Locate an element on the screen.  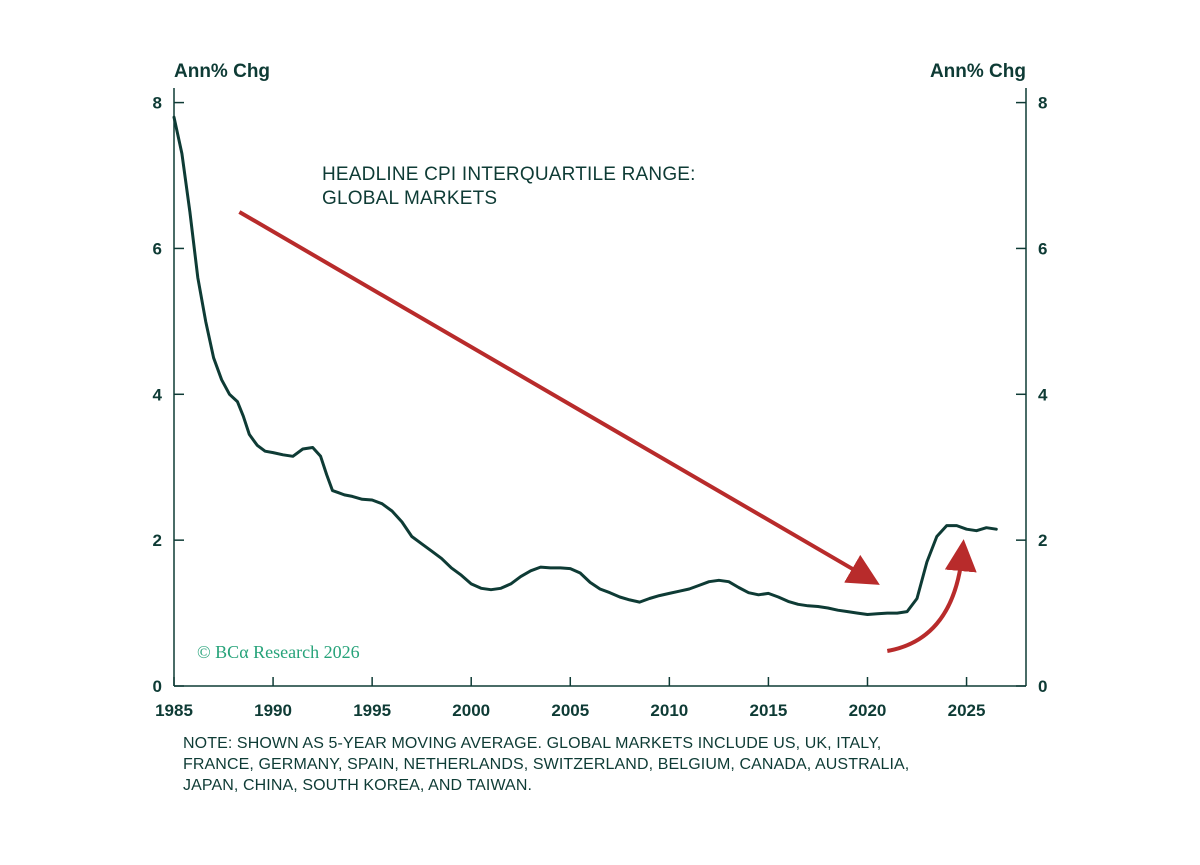
trend-up-arrow is located at coordinates (931, 596).